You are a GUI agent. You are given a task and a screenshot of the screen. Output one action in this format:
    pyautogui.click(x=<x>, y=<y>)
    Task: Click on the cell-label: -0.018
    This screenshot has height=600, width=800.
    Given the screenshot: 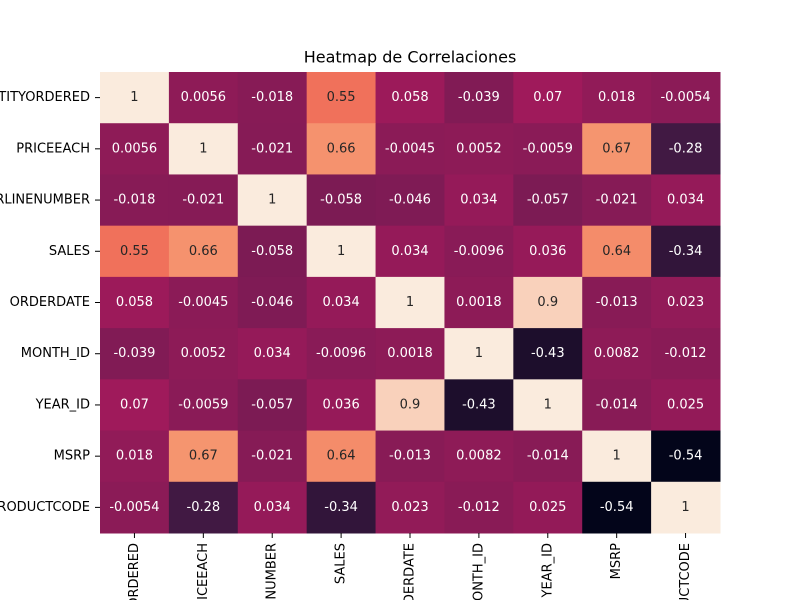 What is the action you would take?
    pyautogui.click(x=134, y=200)
    